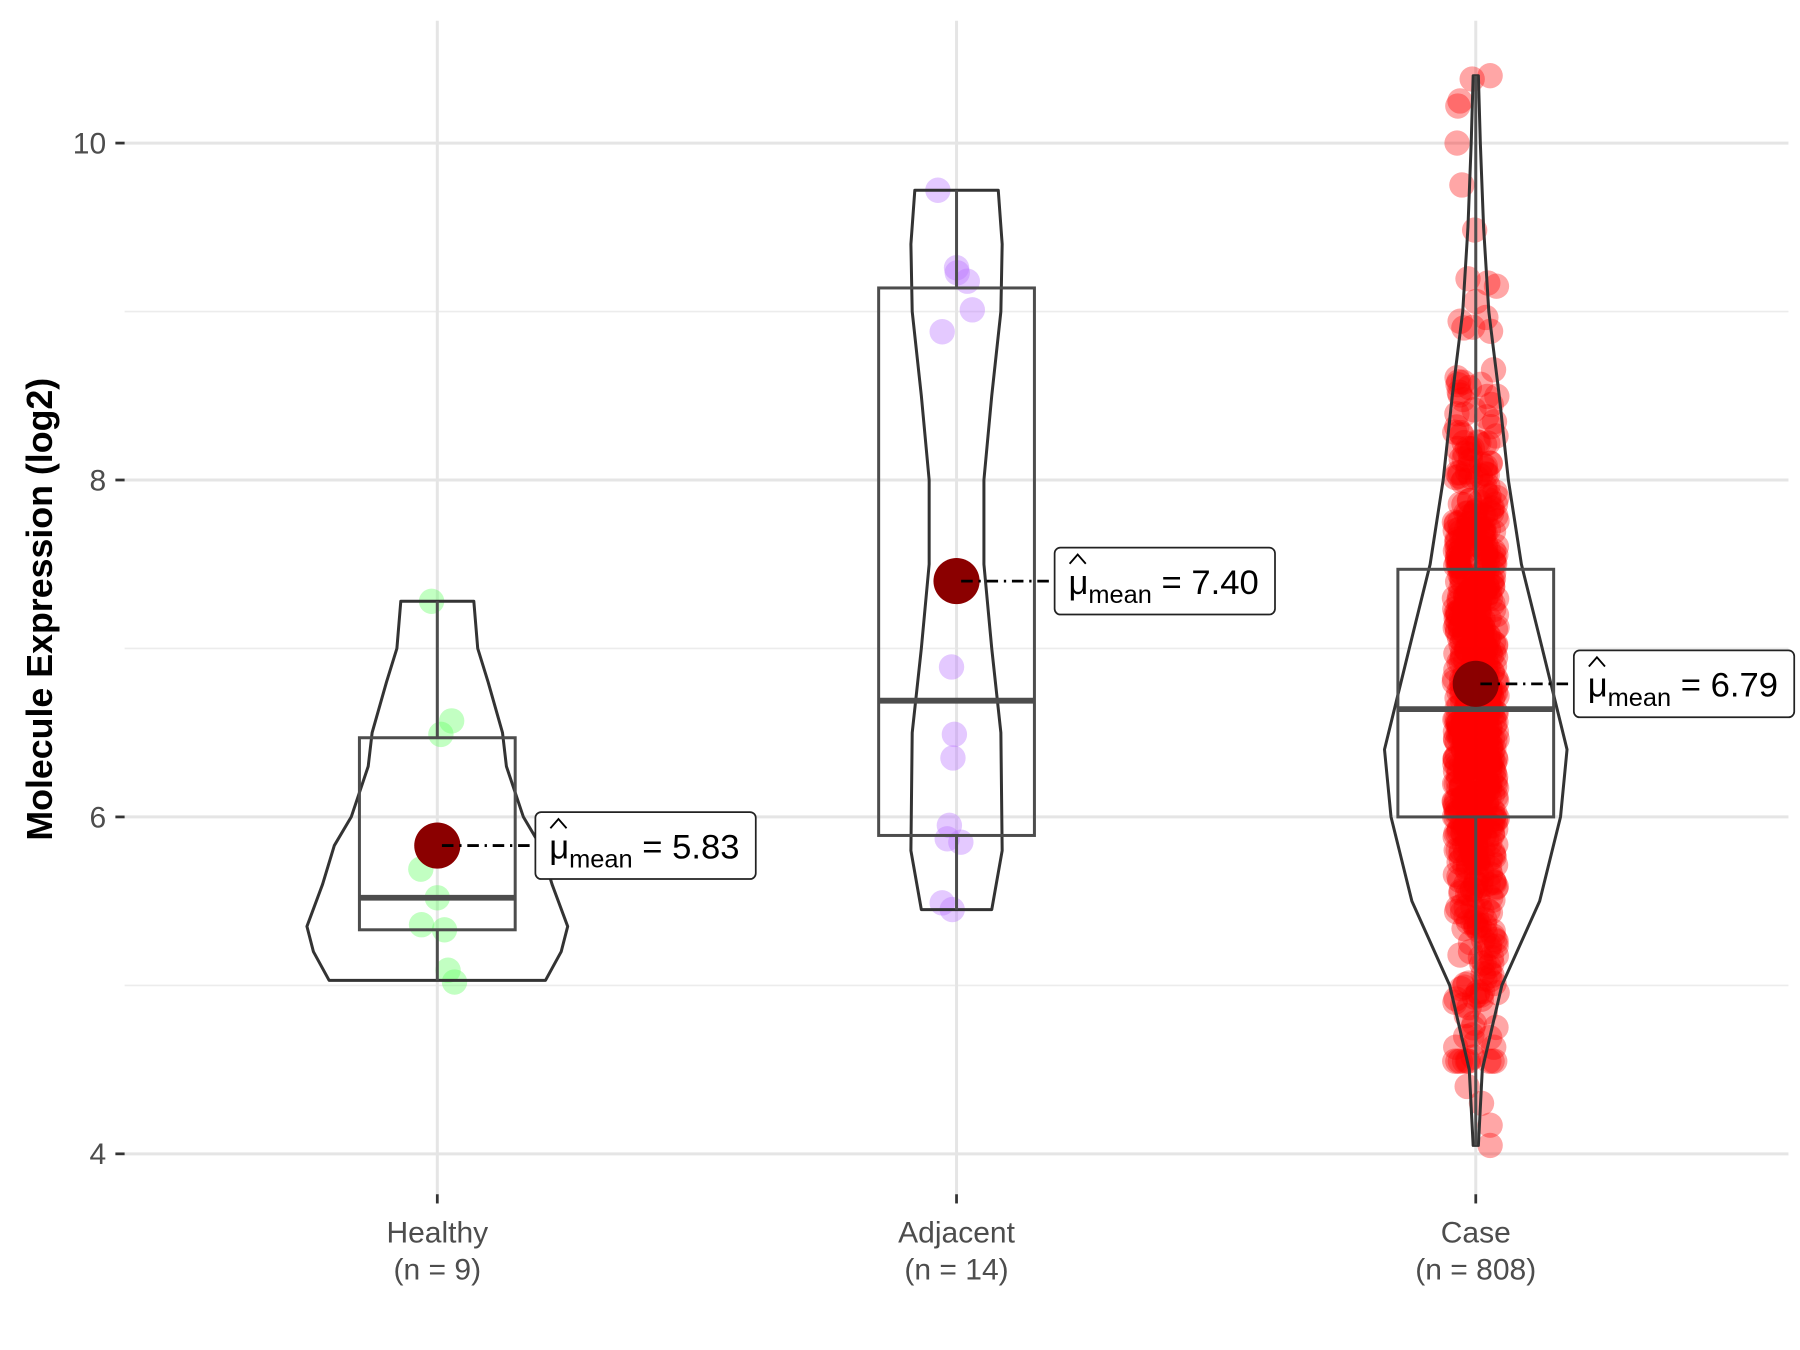 The height and width of the screenshot is (1350, 1800). I want to click on y-tick-label: 4, so click(97, 1154).